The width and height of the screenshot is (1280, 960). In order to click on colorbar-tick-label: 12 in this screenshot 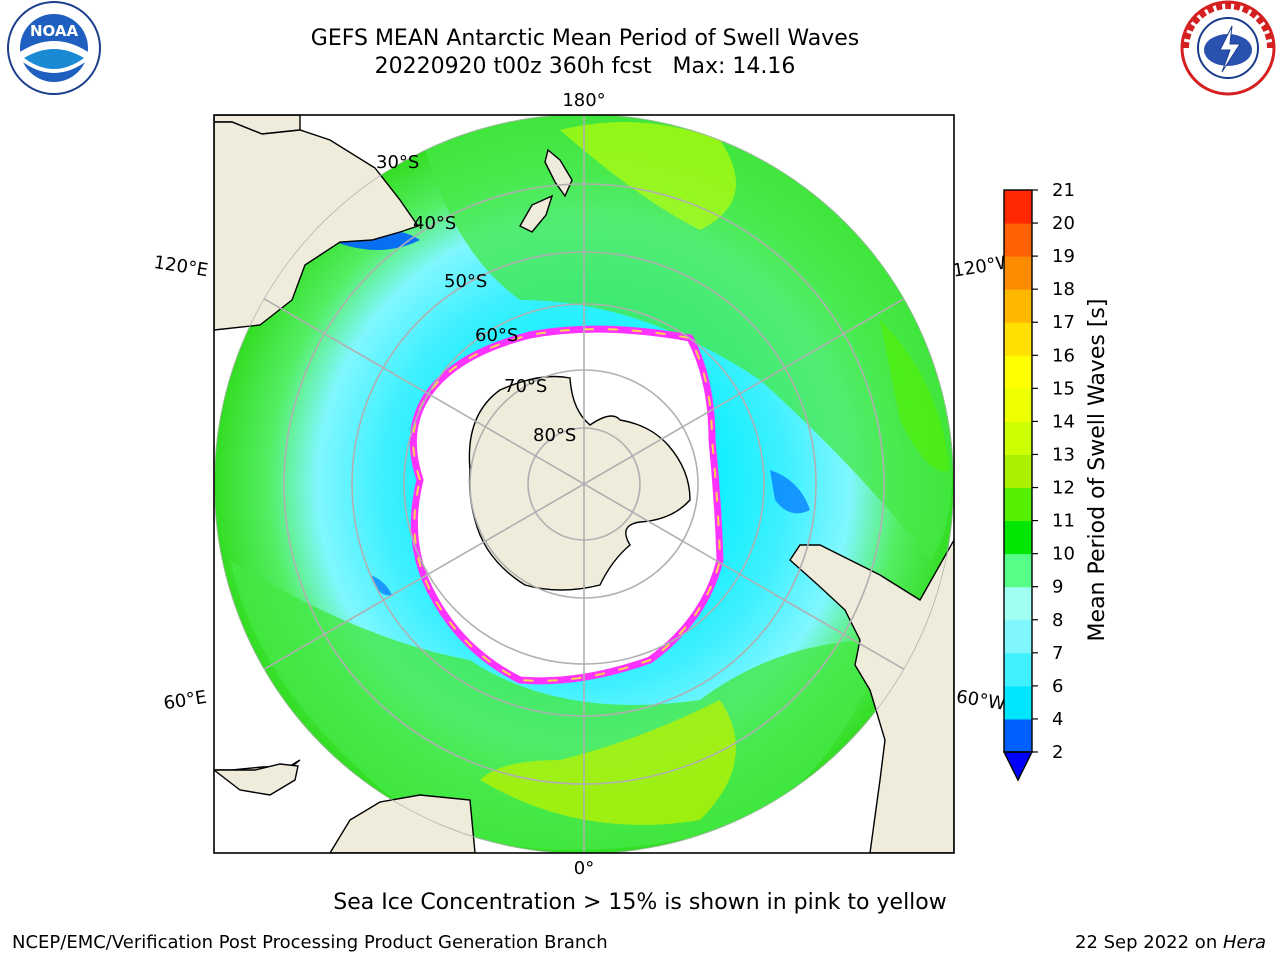, I will do `click(1063, 488)`.